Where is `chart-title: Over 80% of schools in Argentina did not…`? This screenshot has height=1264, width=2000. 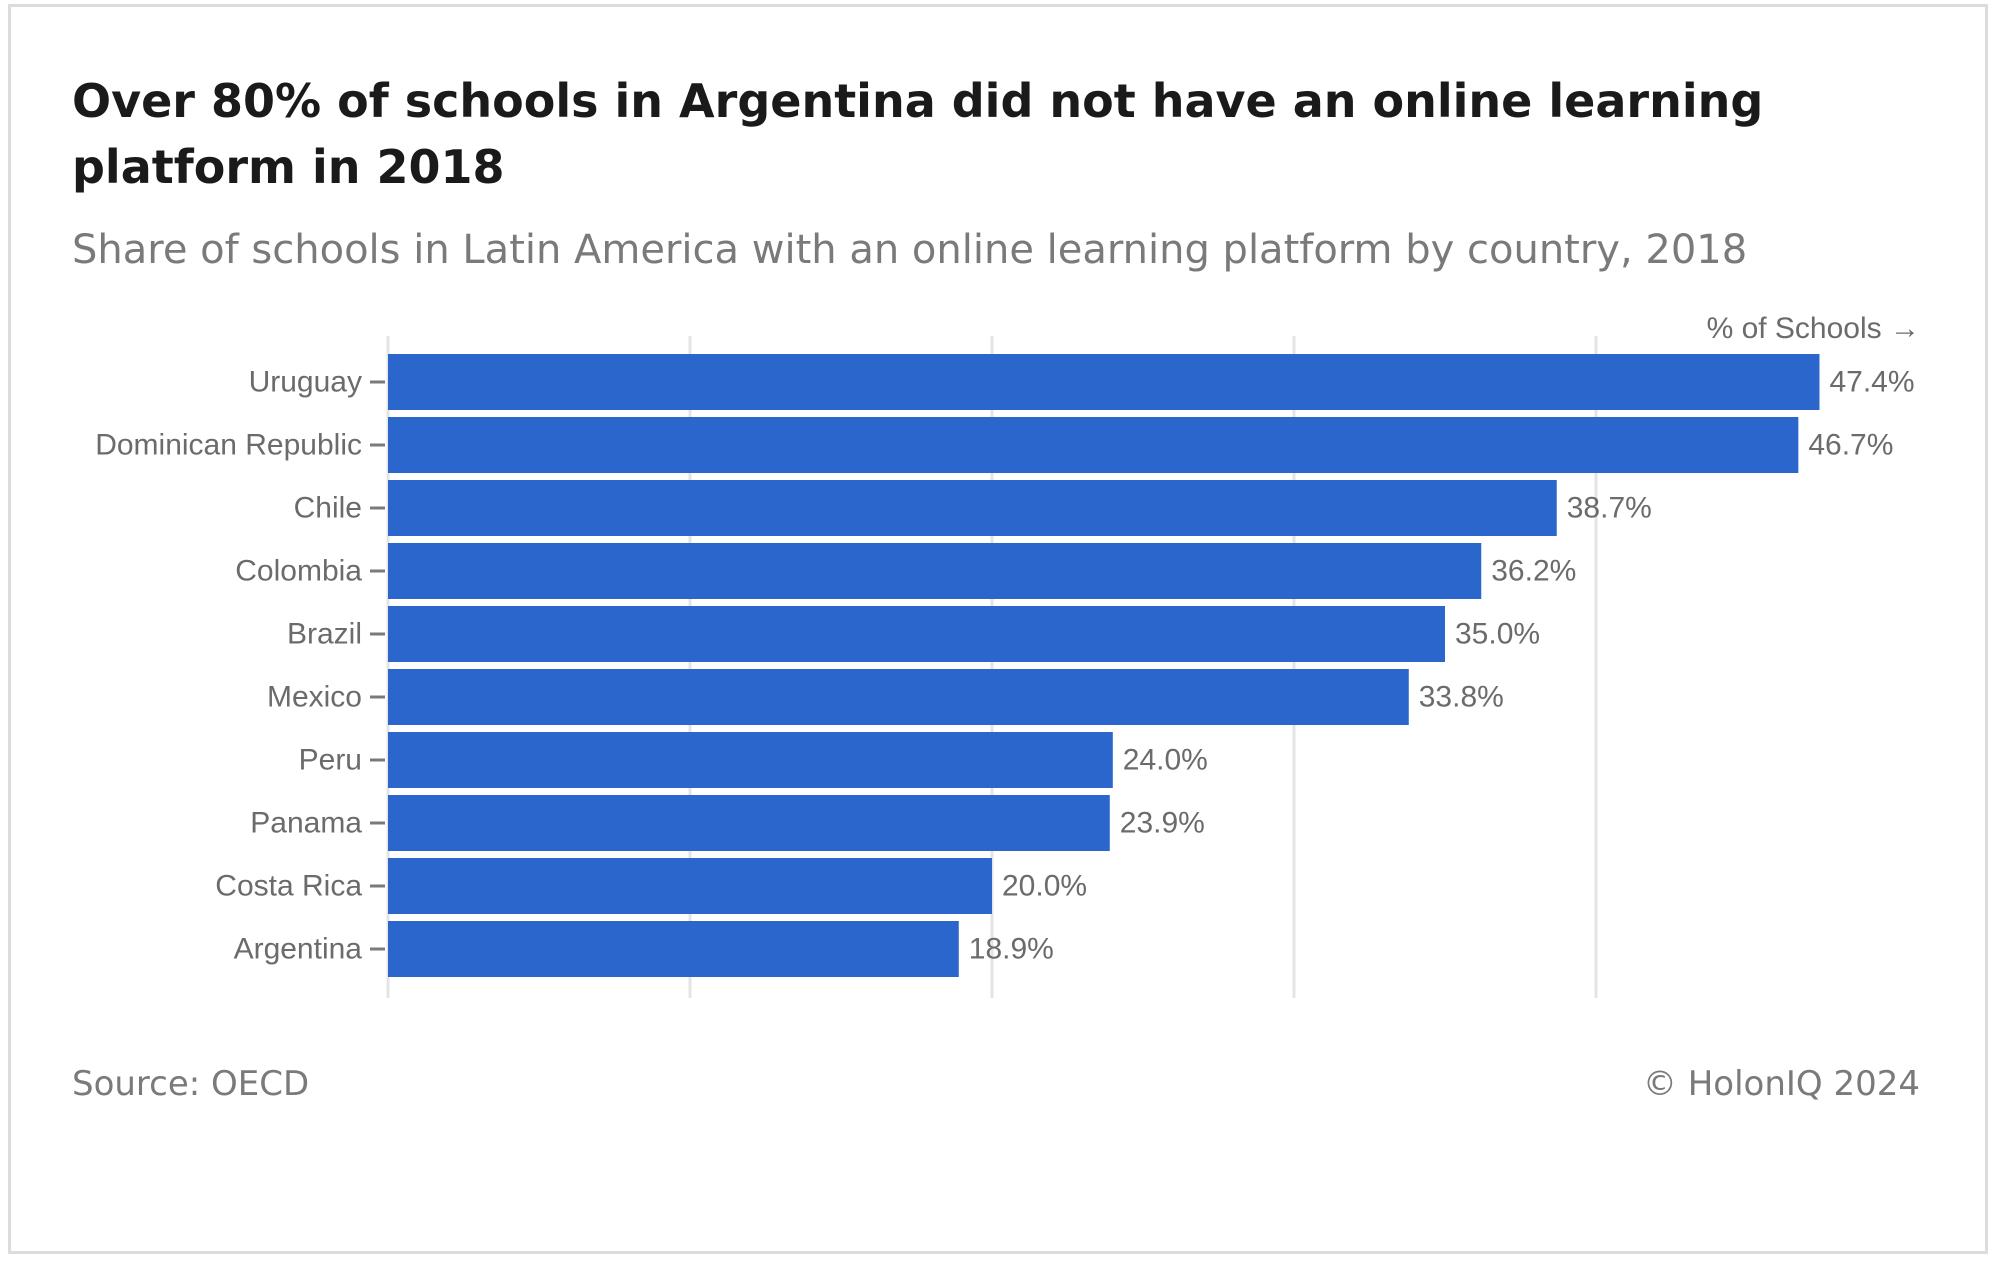
chart-title: Over 80% of schools in Argentina did not… is located at coordinates (918, 134).